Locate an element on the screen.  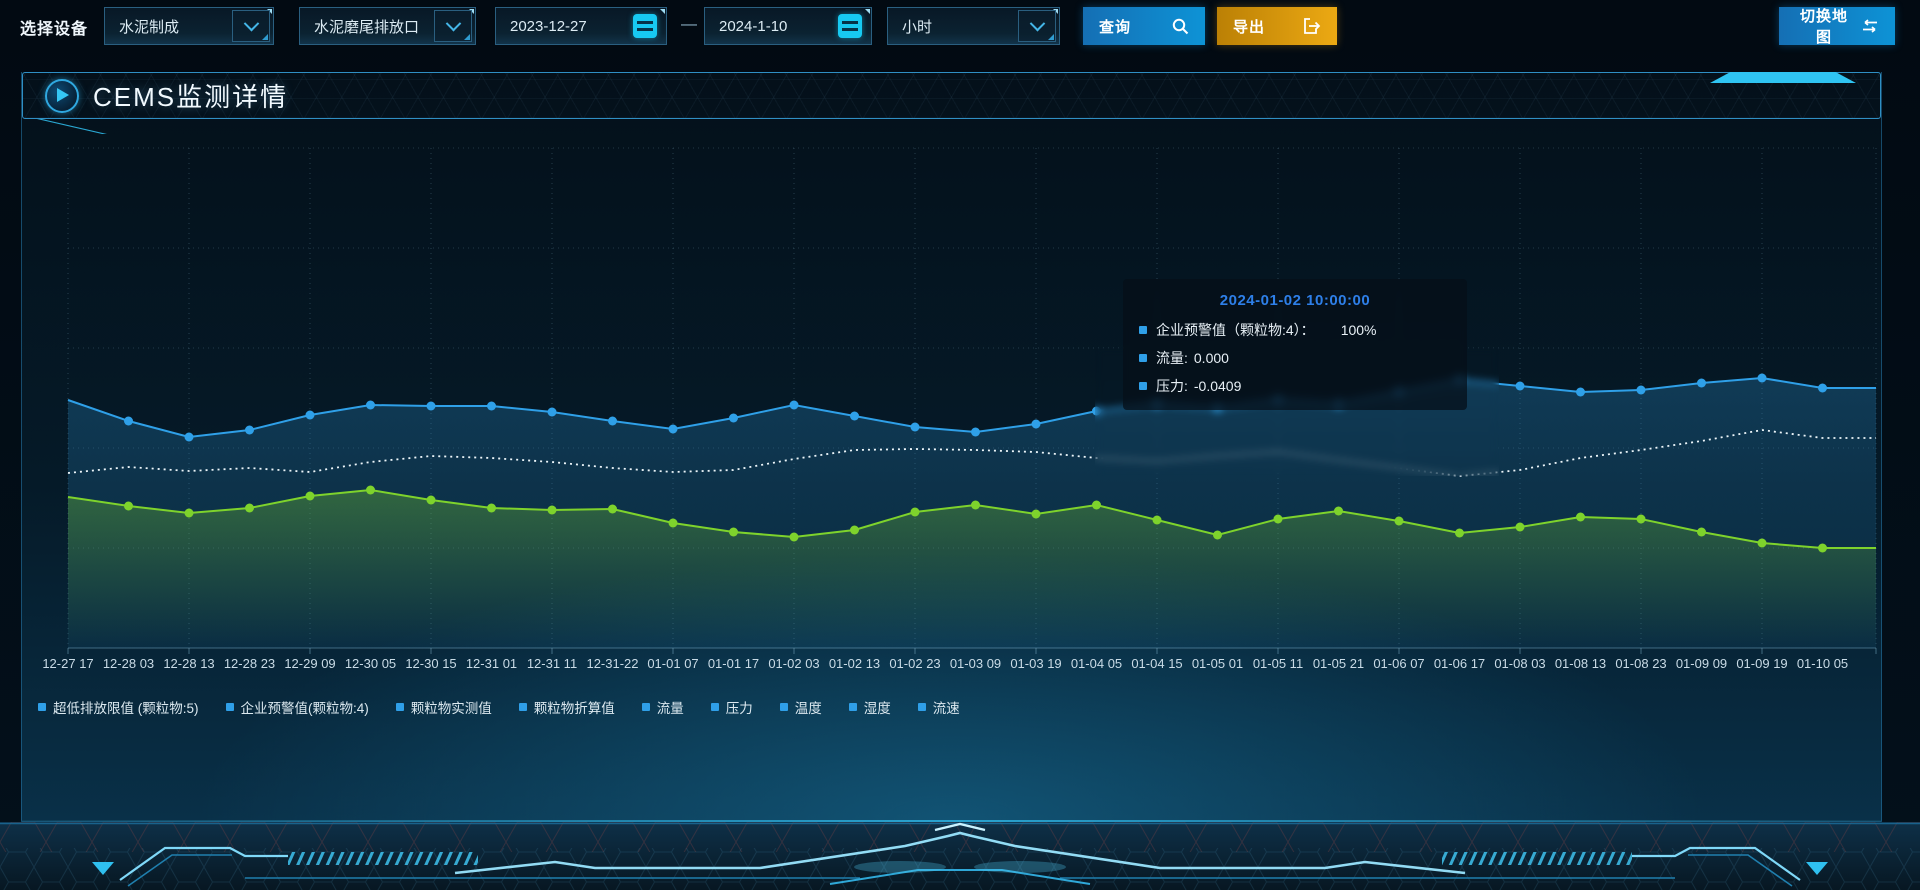
panel-header: CEMS监测详情 is located at coordinates (951, 103).